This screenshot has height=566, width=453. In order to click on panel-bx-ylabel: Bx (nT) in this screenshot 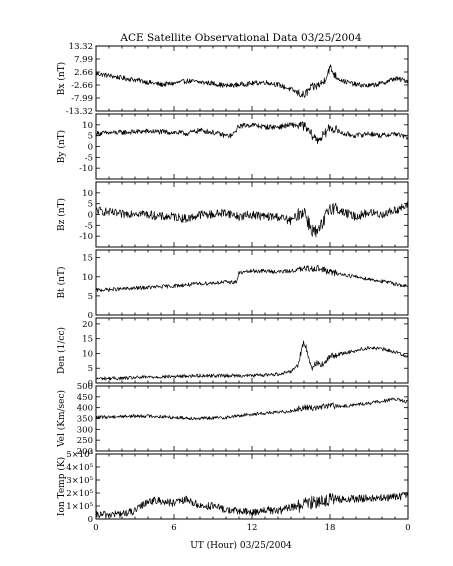, I will do `click(61, 78)`.